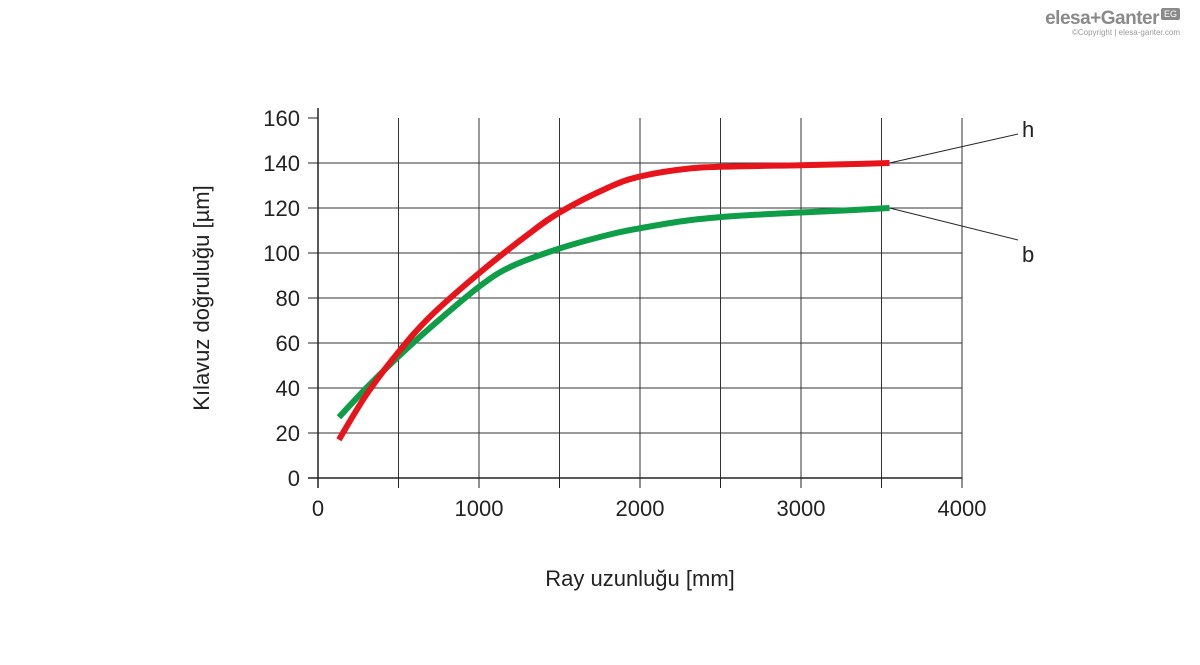 Image resolution: width=1200 pixels, height=665 pixels. I want to click on series-labels: hb, so click(961, 192).